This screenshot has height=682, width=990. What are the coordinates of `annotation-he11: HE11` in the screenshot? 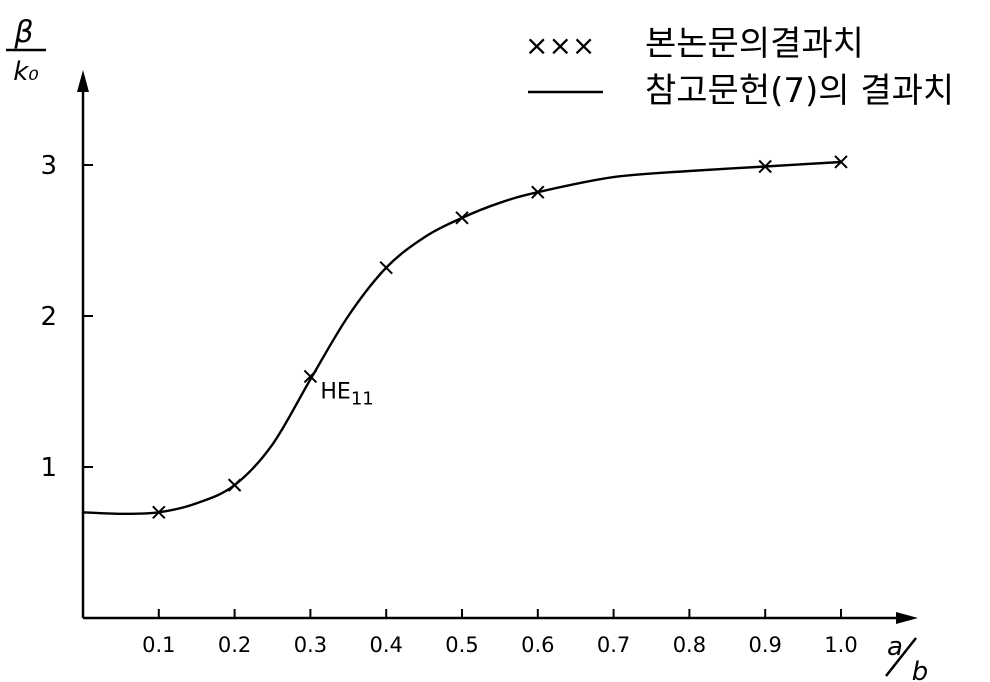 It's located at (346, 394).